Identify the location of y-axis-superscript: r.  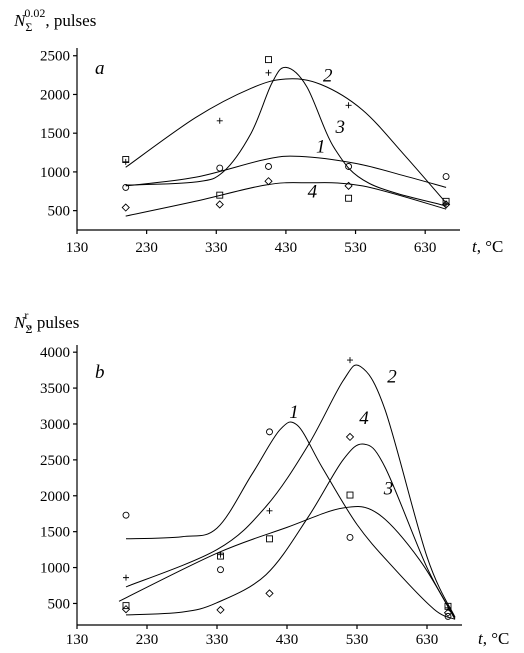
(26, 315).